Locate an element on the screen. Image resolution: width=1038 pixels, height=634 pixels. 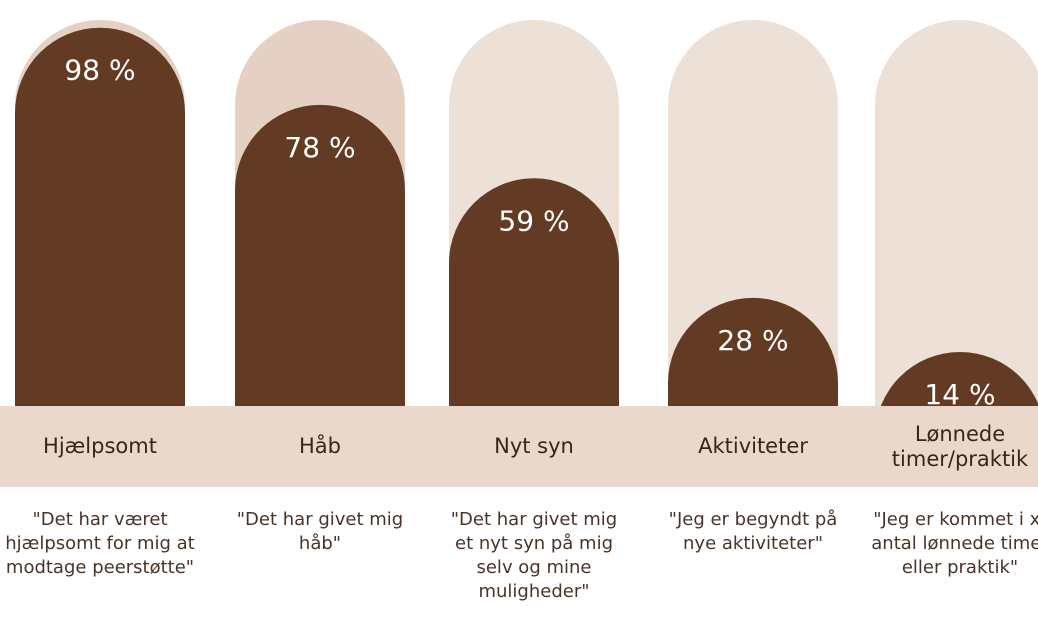
track-l-nnede-timer-praktik is located at coordinates (956, 213).